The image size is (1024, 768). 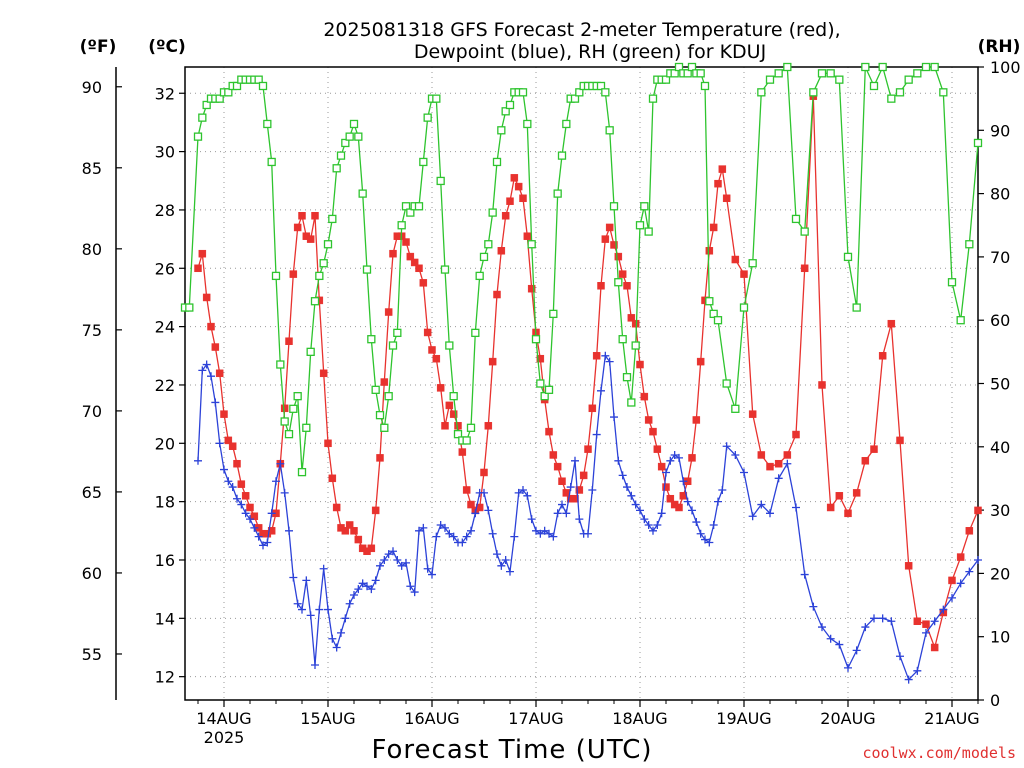 I want to click on x-tick-sublabel: 2025, so click(x=224, y=737).